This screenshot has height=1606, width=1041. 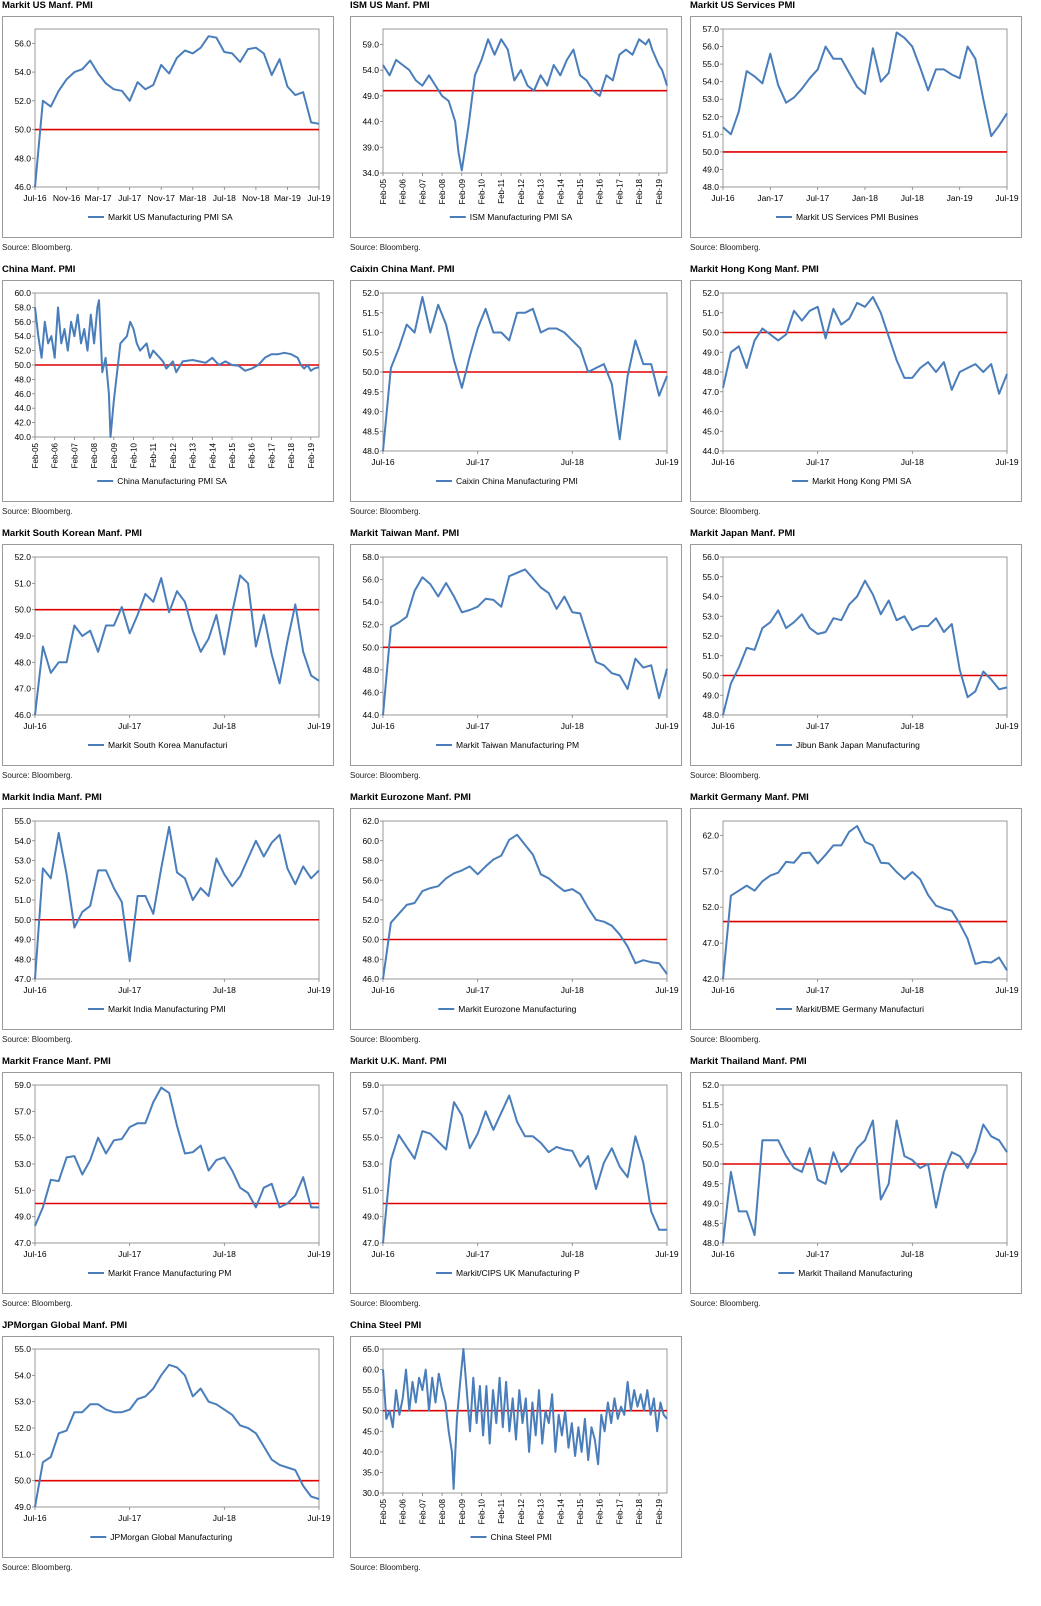 I want to click on legend-label: Markit/BME Germany Manufacturi, so click(x=860, y=1009).